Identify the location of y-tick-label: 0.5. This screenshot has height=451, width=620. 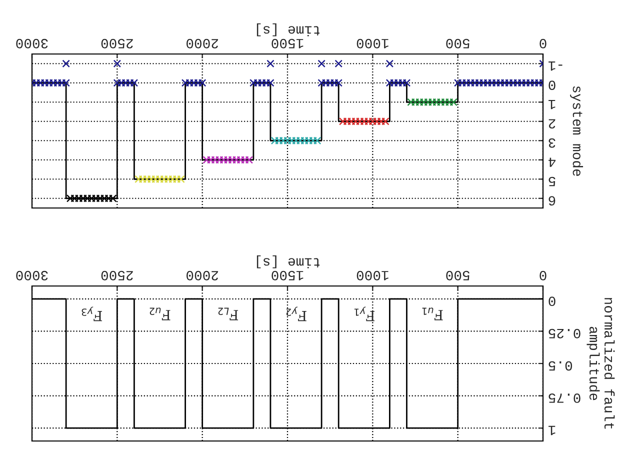
(560, 366).